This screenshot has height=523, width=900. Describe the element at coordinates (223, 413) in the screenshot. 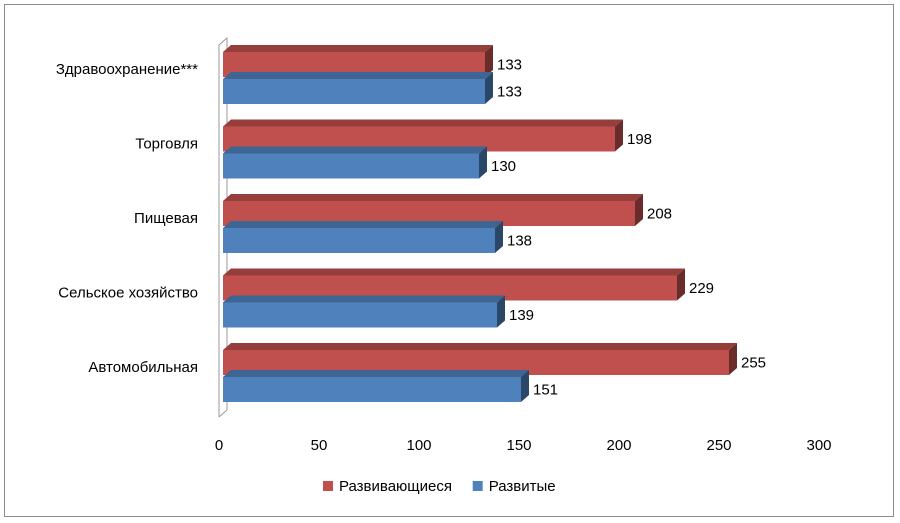

I see `axis-corner` at that location.